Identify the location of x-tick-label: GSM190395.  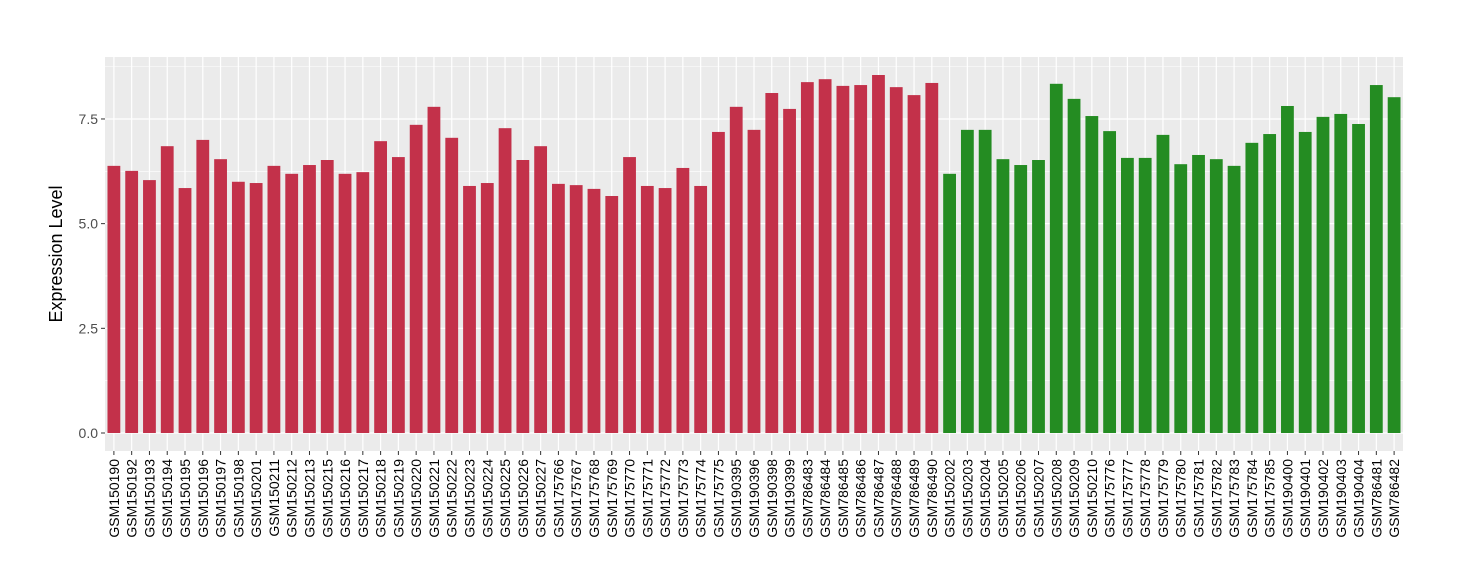
(736, 498).